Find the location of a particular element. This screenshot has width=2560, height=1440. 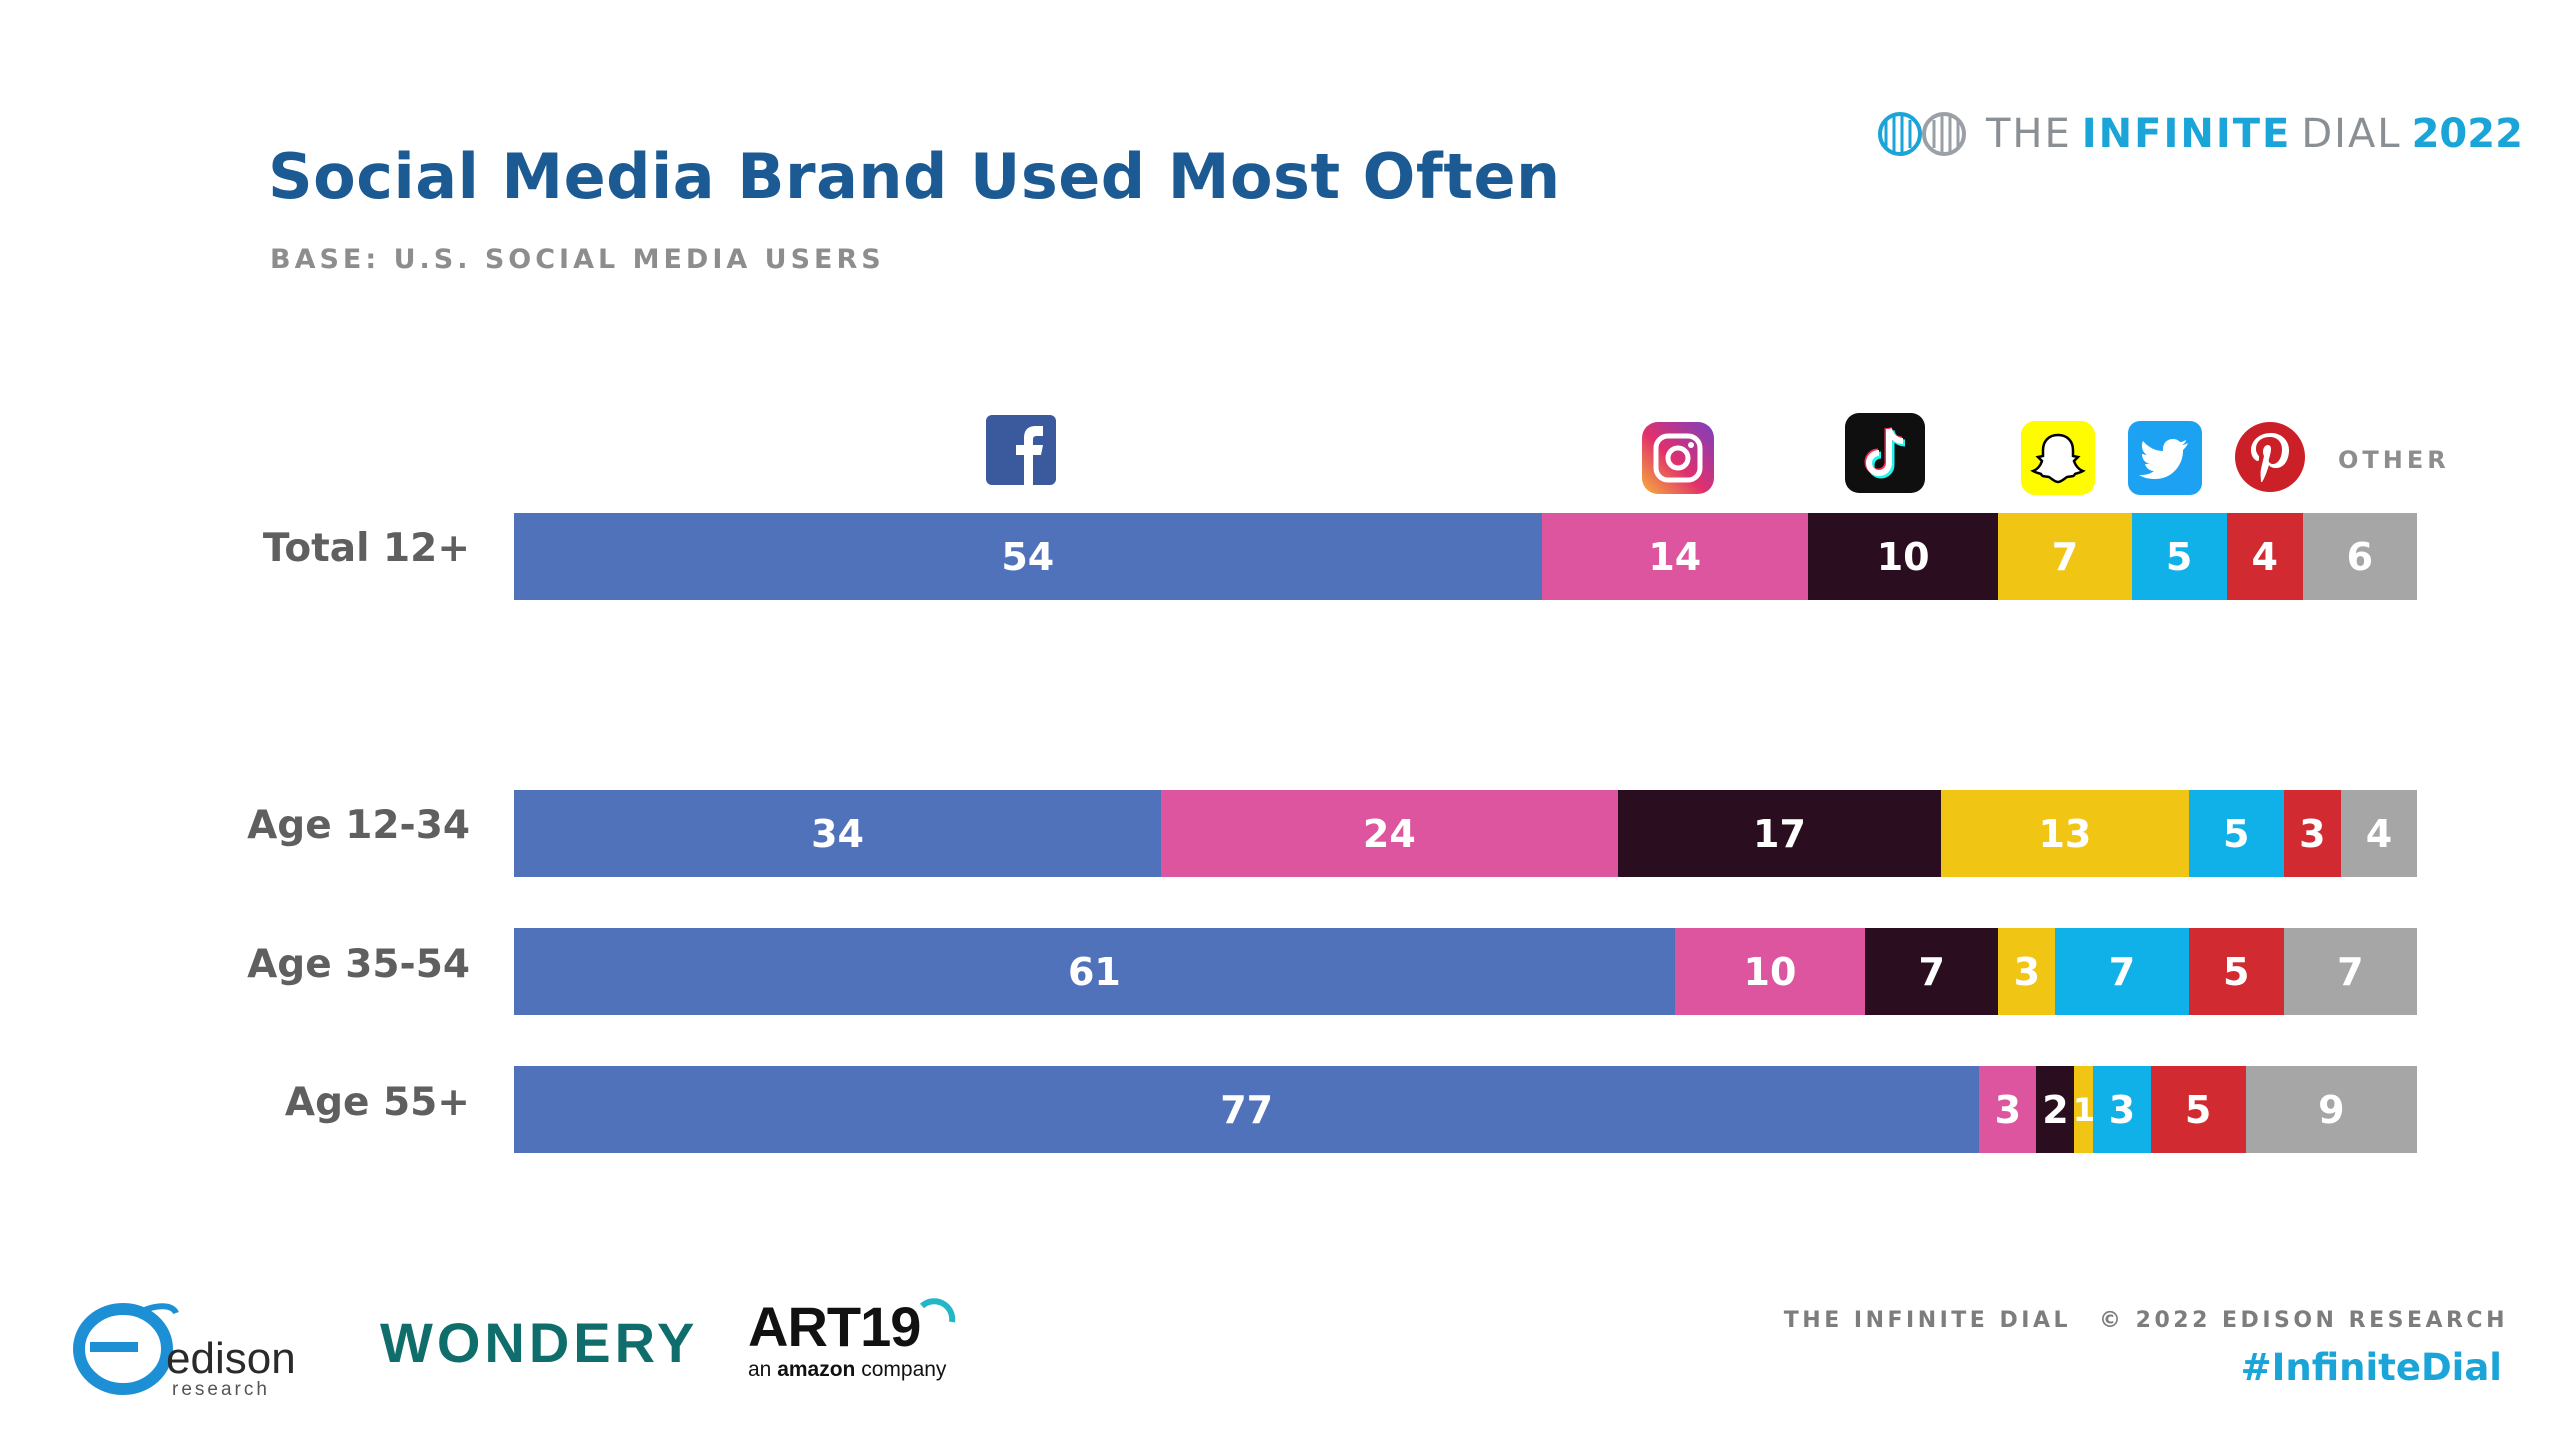

row-label-total: Total 12+ is located at coordinates (366, 548).